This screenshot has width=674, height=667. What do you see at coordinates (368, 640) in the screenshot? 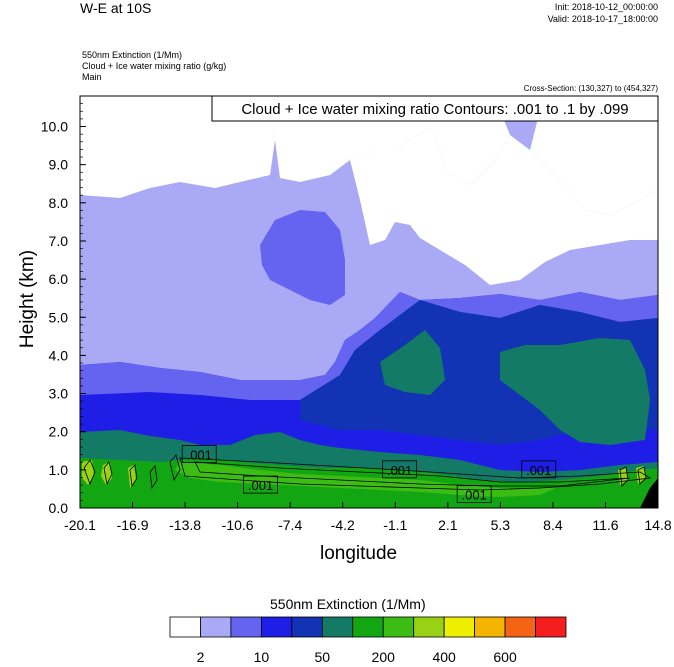
I see `colorbar: 2 10 50 200 400 600` at bounding box center [368, 640].